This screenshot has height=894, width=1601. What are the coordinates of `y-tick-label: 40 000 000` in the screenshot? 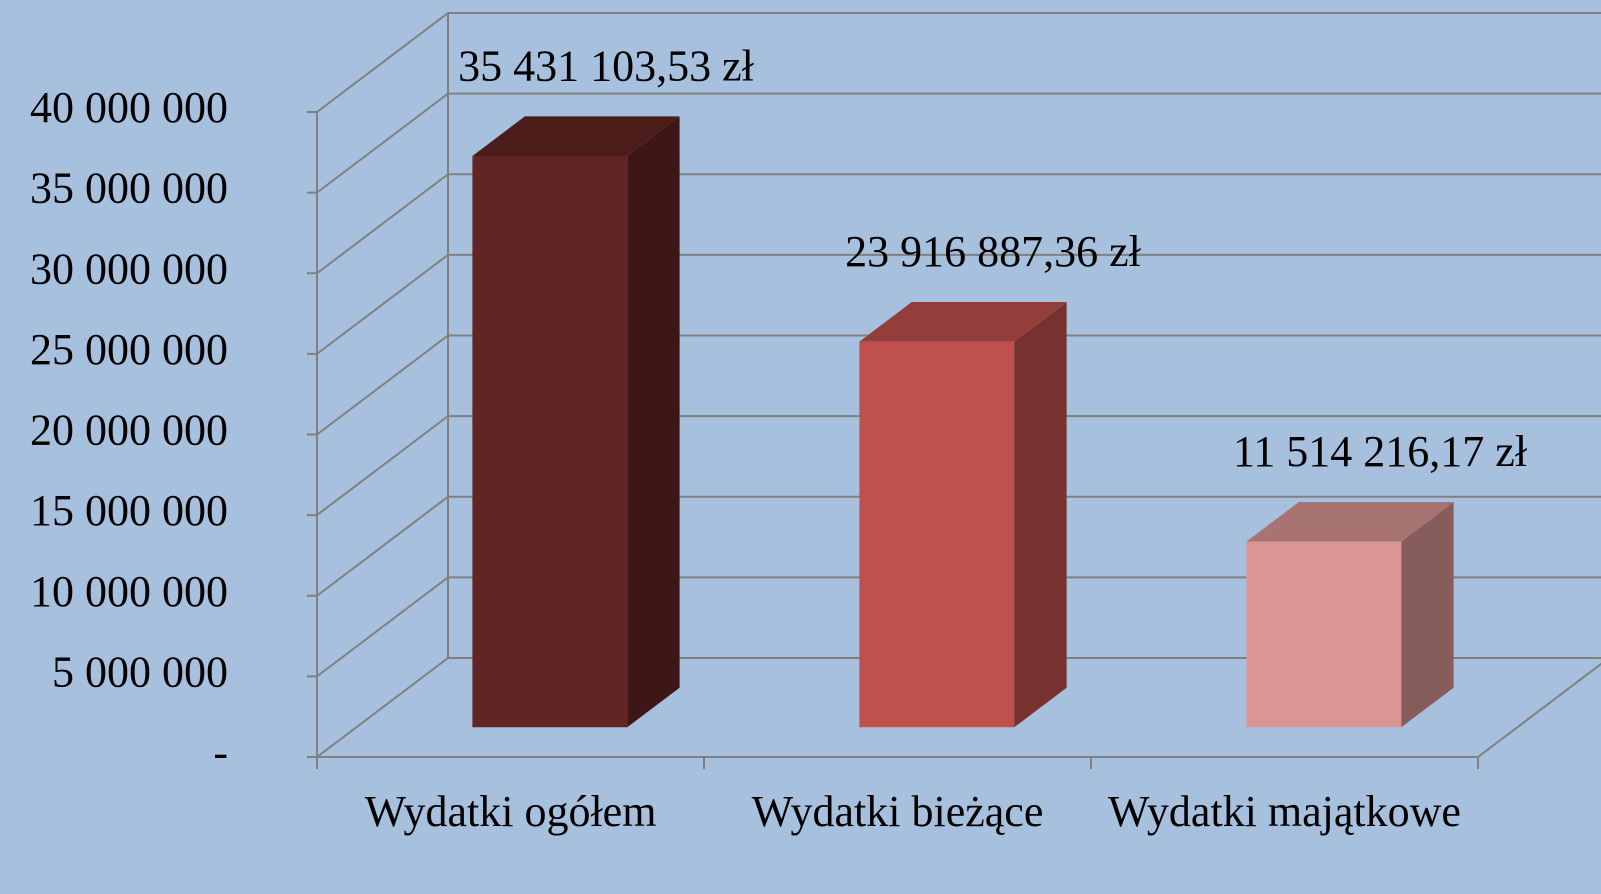 It's located at (129, 107).